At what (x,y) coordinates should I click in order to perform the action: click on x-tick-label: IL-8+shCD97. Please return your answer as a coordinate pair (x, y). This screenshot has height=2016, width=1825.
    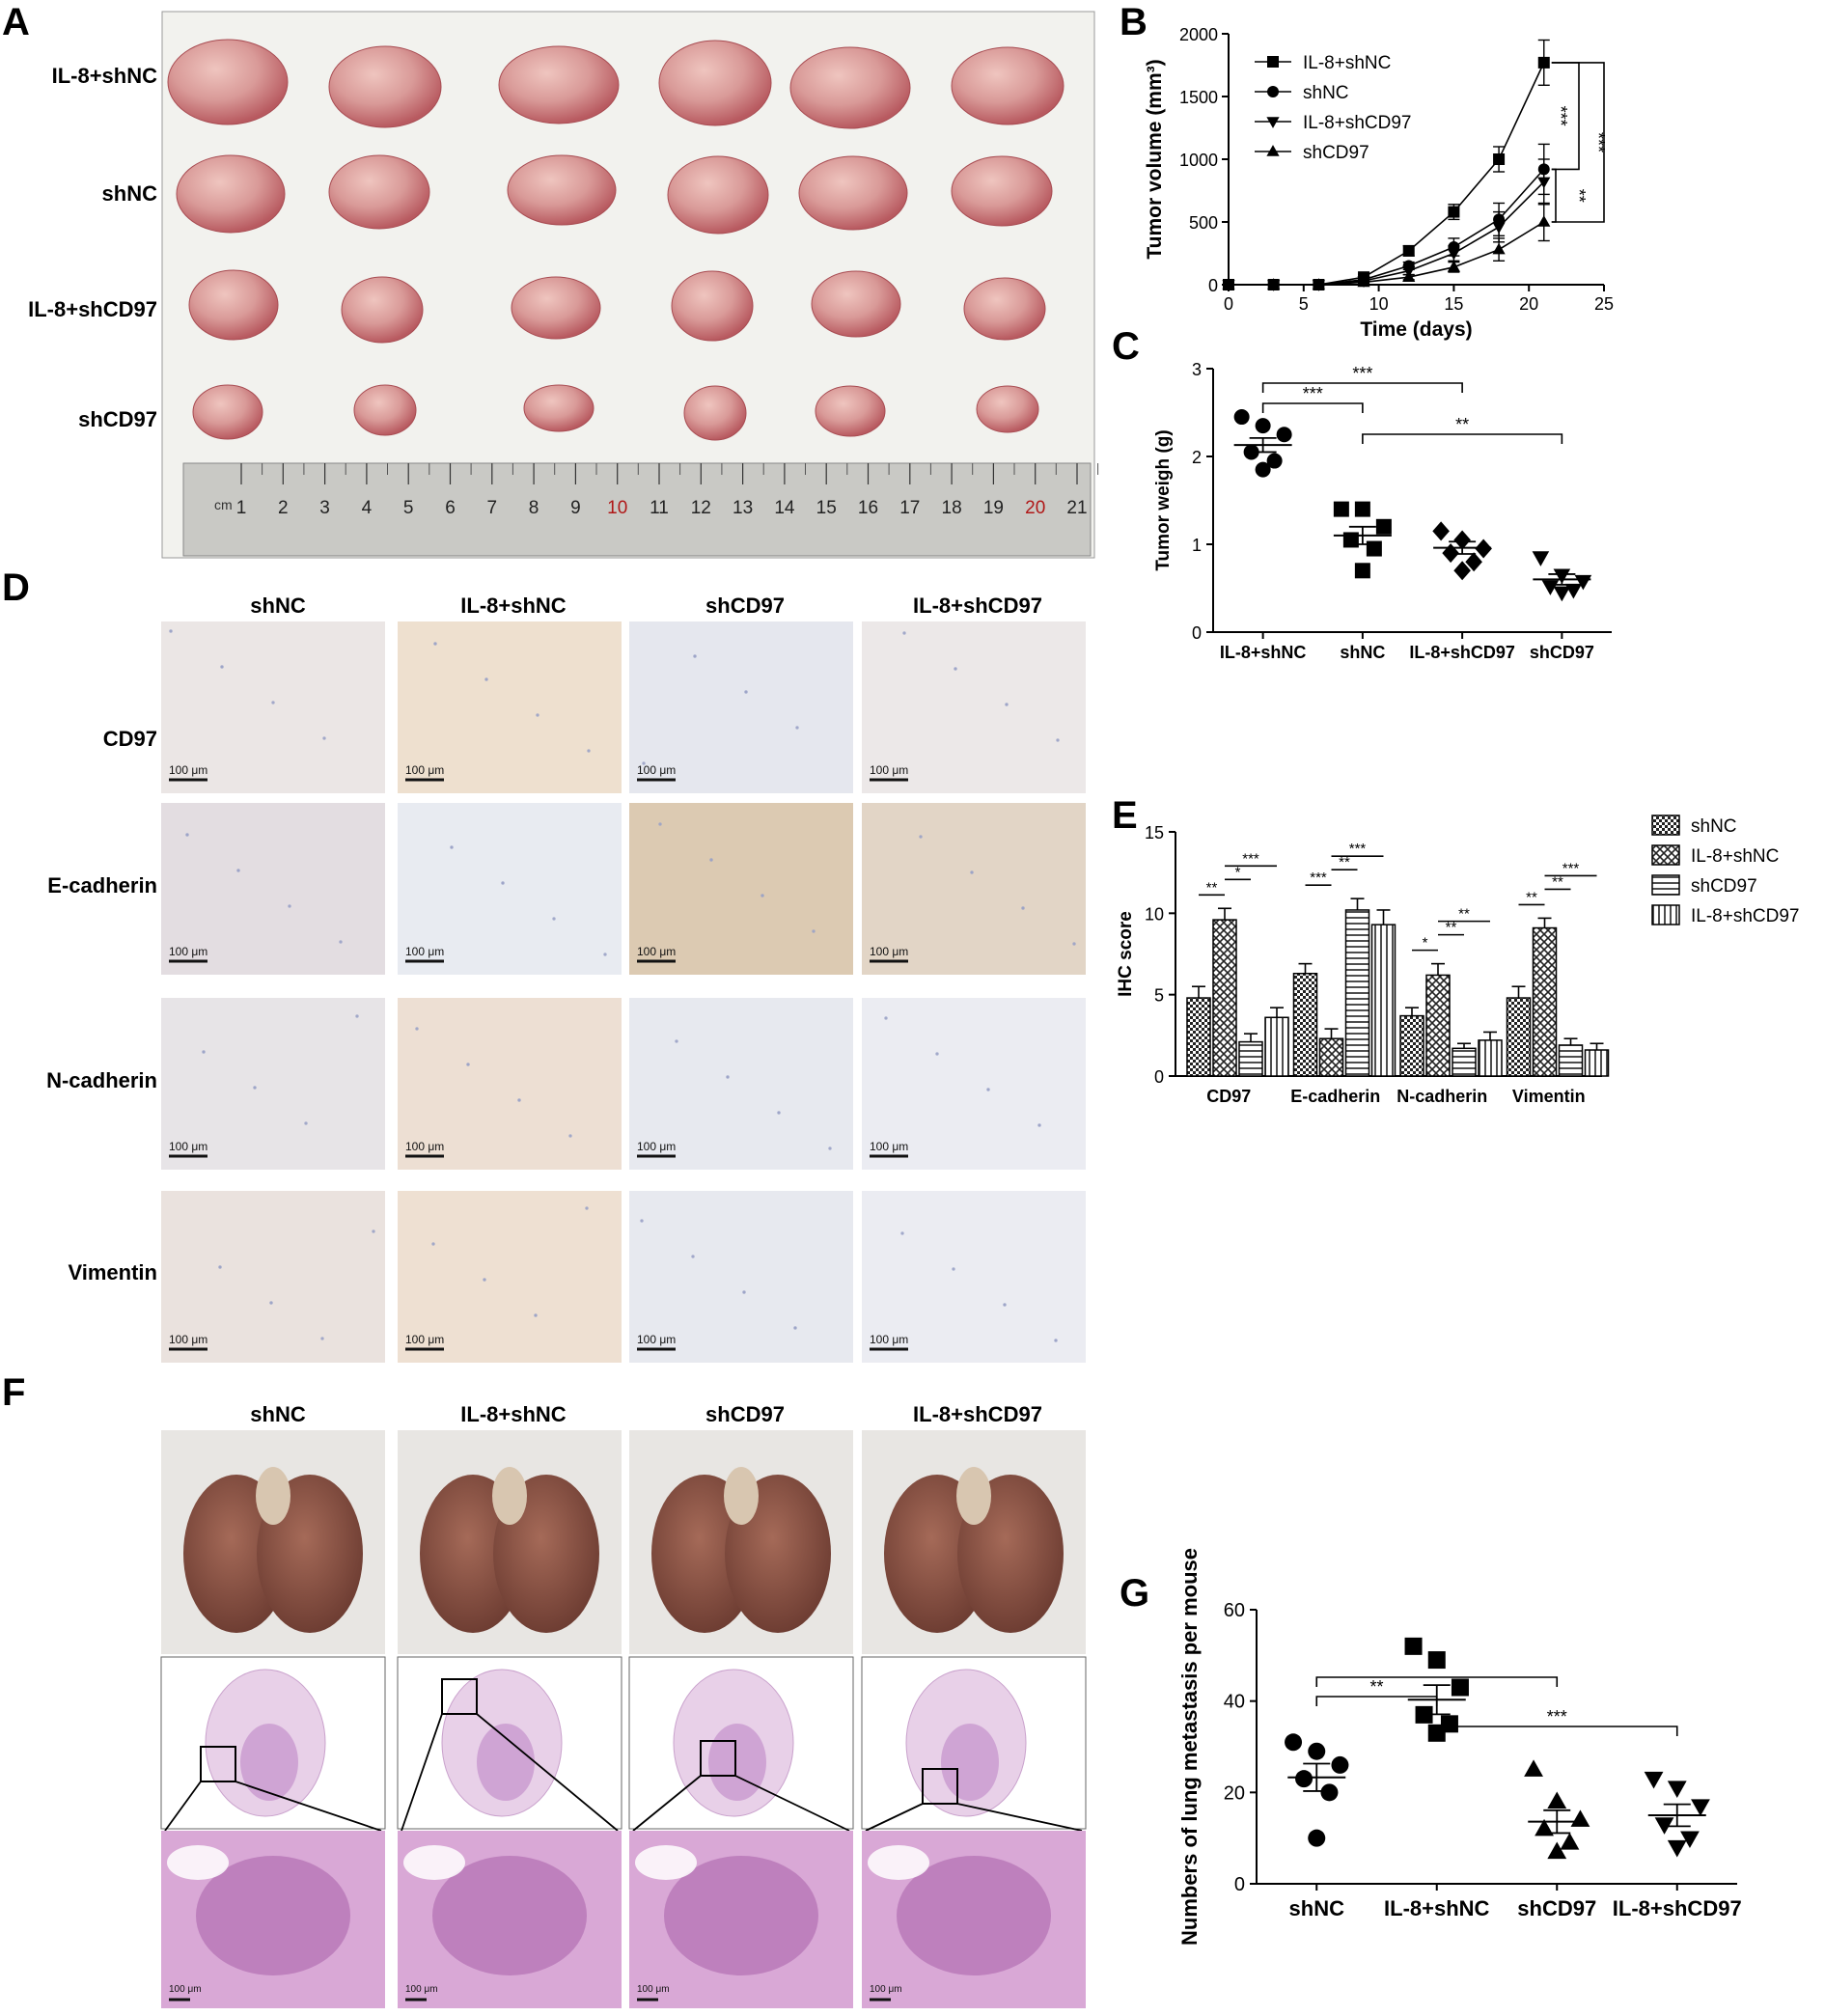
    Looking at the image, I should click on (1462, 652).